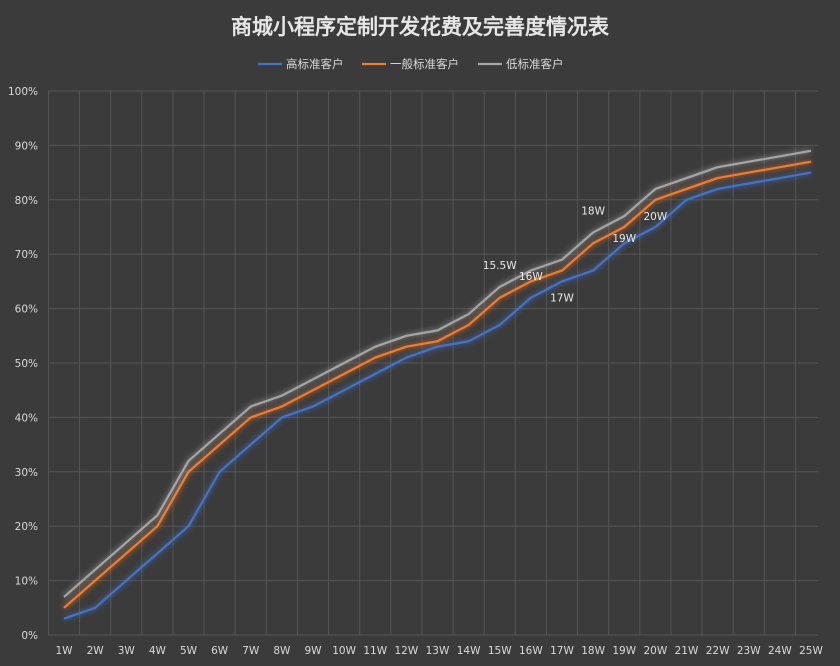  Describe the element at coordinates (718, 651) in the screenshot. I see `x-tick-label: 22W` at that location.